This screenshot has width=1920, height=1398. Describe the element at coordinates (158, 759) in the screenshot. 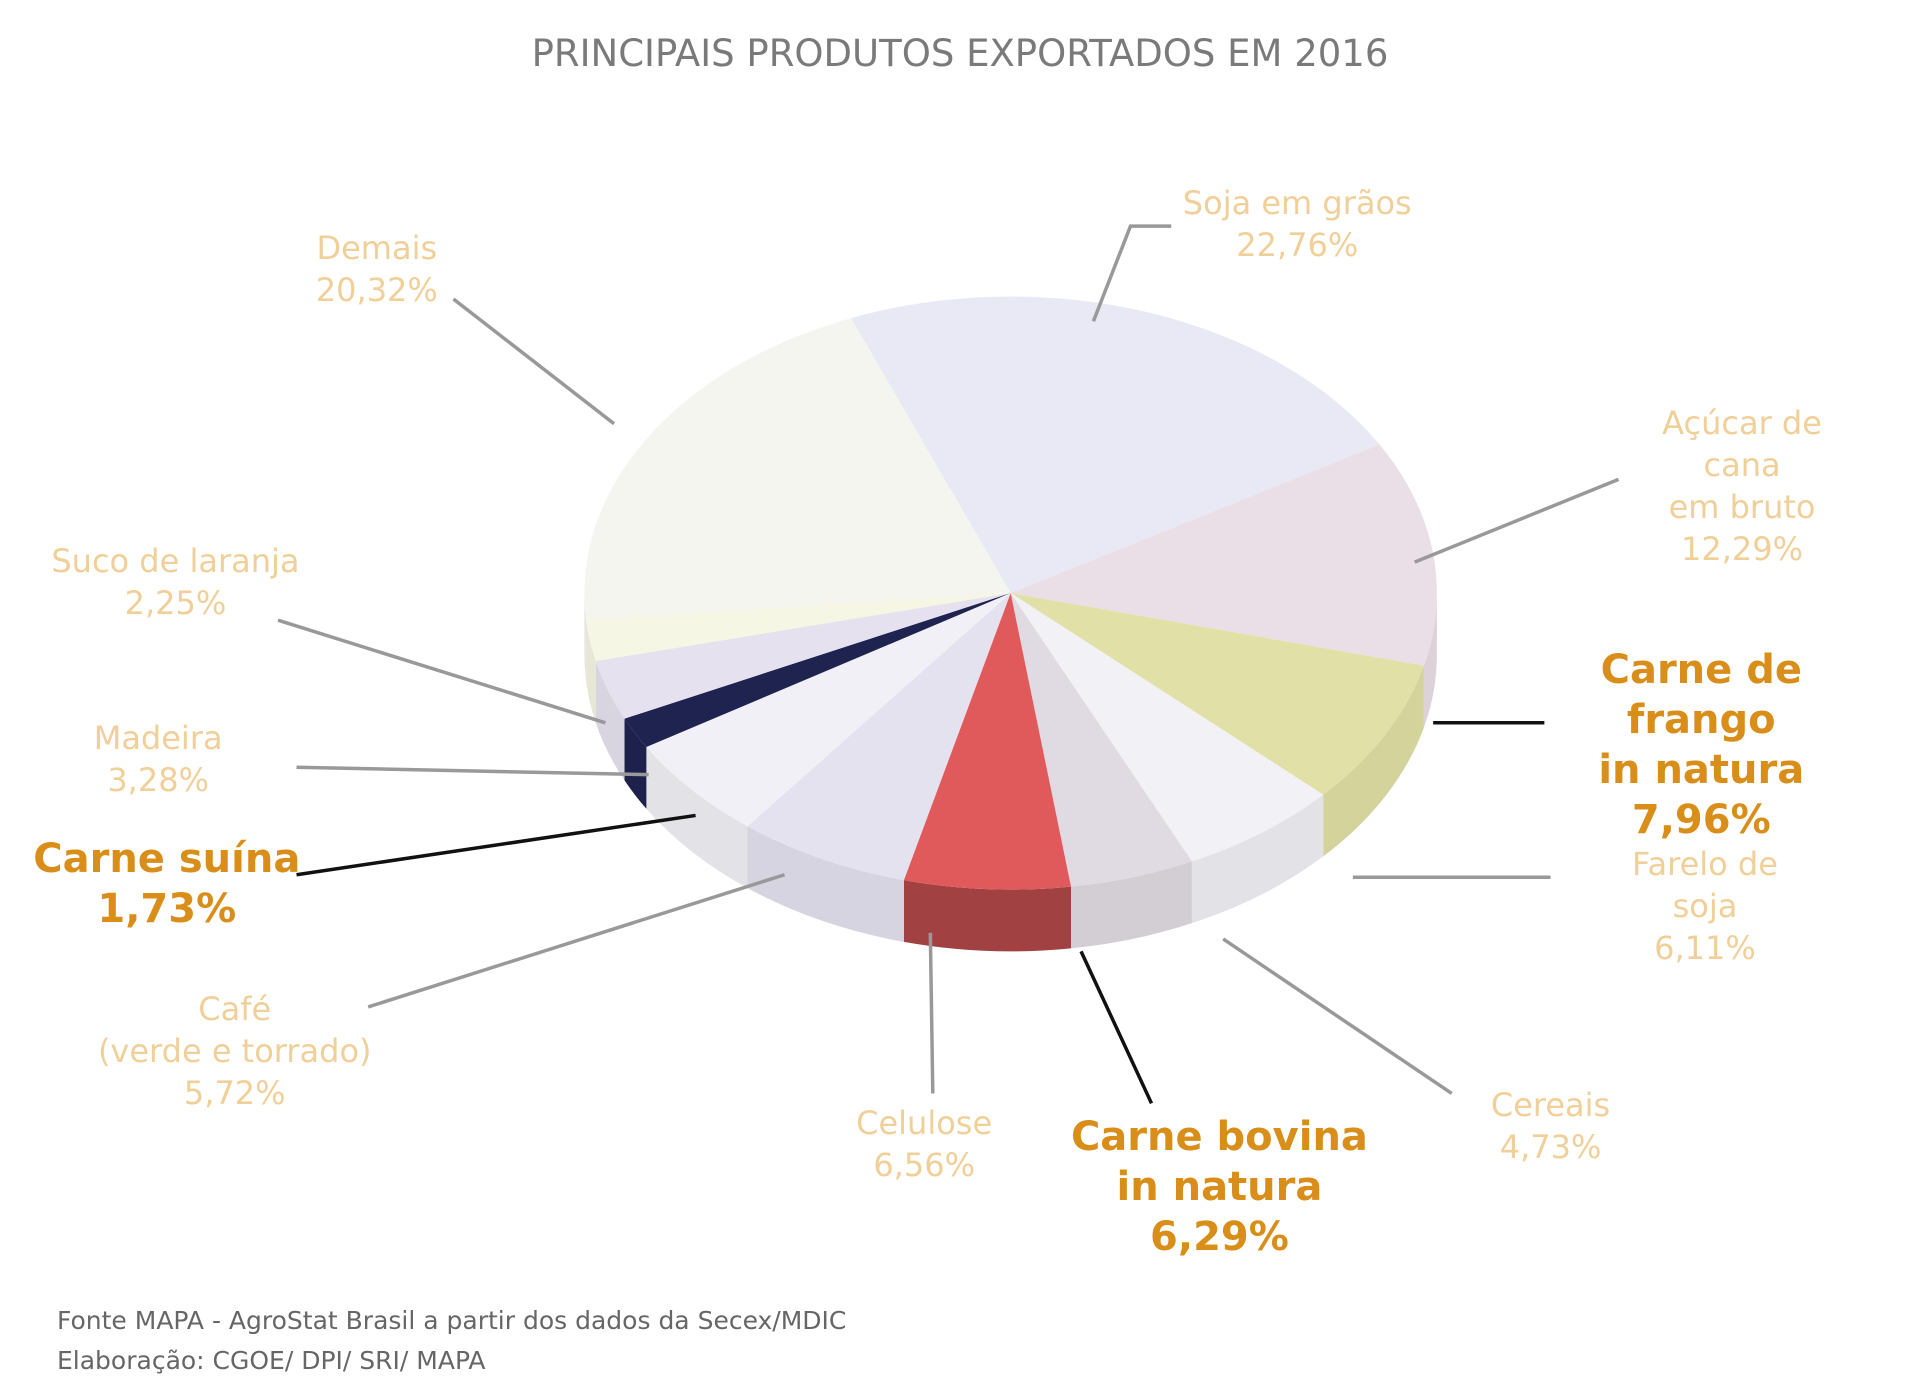

I see `slice-label: Madeira 3,28%` at that location.